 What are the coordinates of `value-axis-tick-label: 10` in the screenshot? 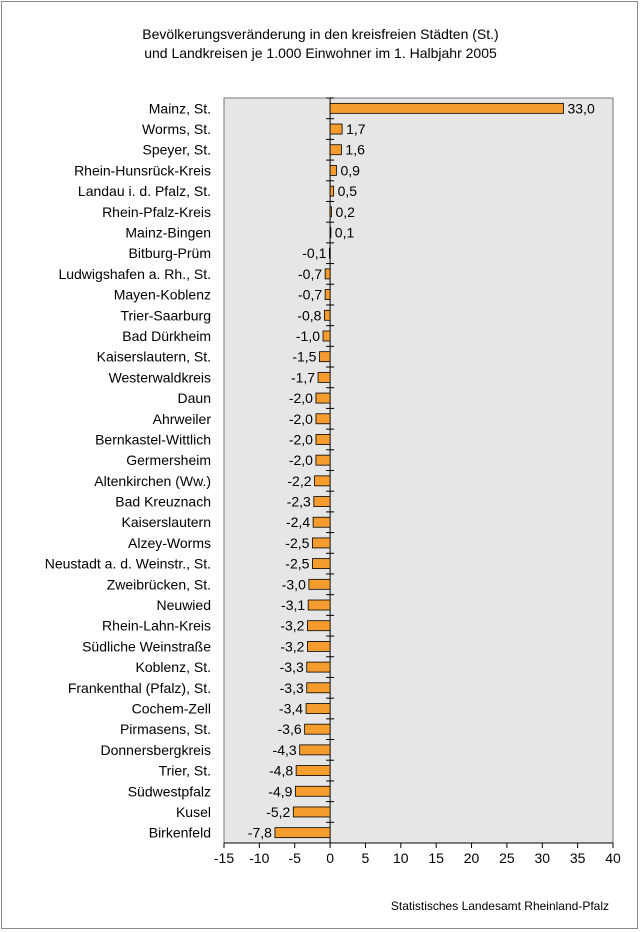 It's located at (401, 858).